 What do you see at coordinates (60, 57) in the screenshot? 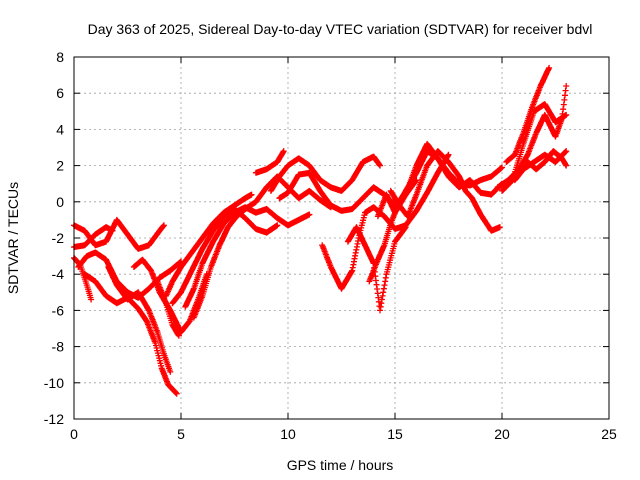
I see `y-tick-label: 8` at bounding box center [60, 57].